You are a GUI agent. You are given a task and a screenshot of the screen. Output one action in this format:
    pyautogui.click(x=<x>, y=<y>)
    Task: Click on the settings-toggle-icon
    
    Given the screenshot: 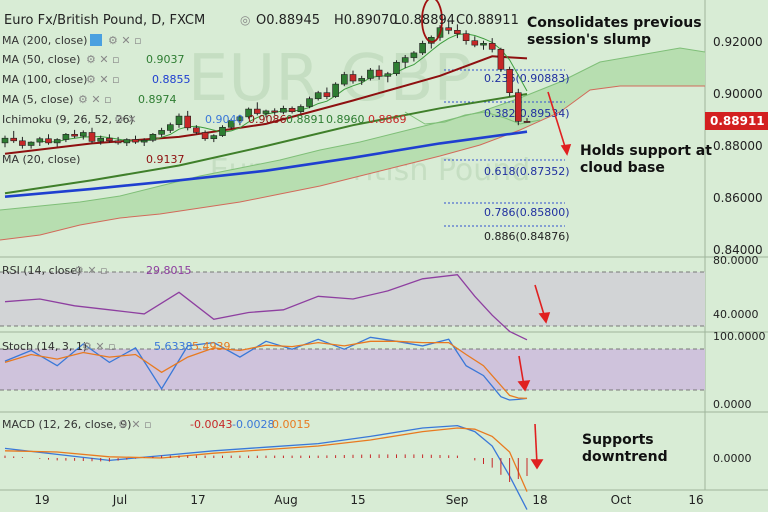 What is the action you would take?
    pyautogui.click(x=96, y=40)
    